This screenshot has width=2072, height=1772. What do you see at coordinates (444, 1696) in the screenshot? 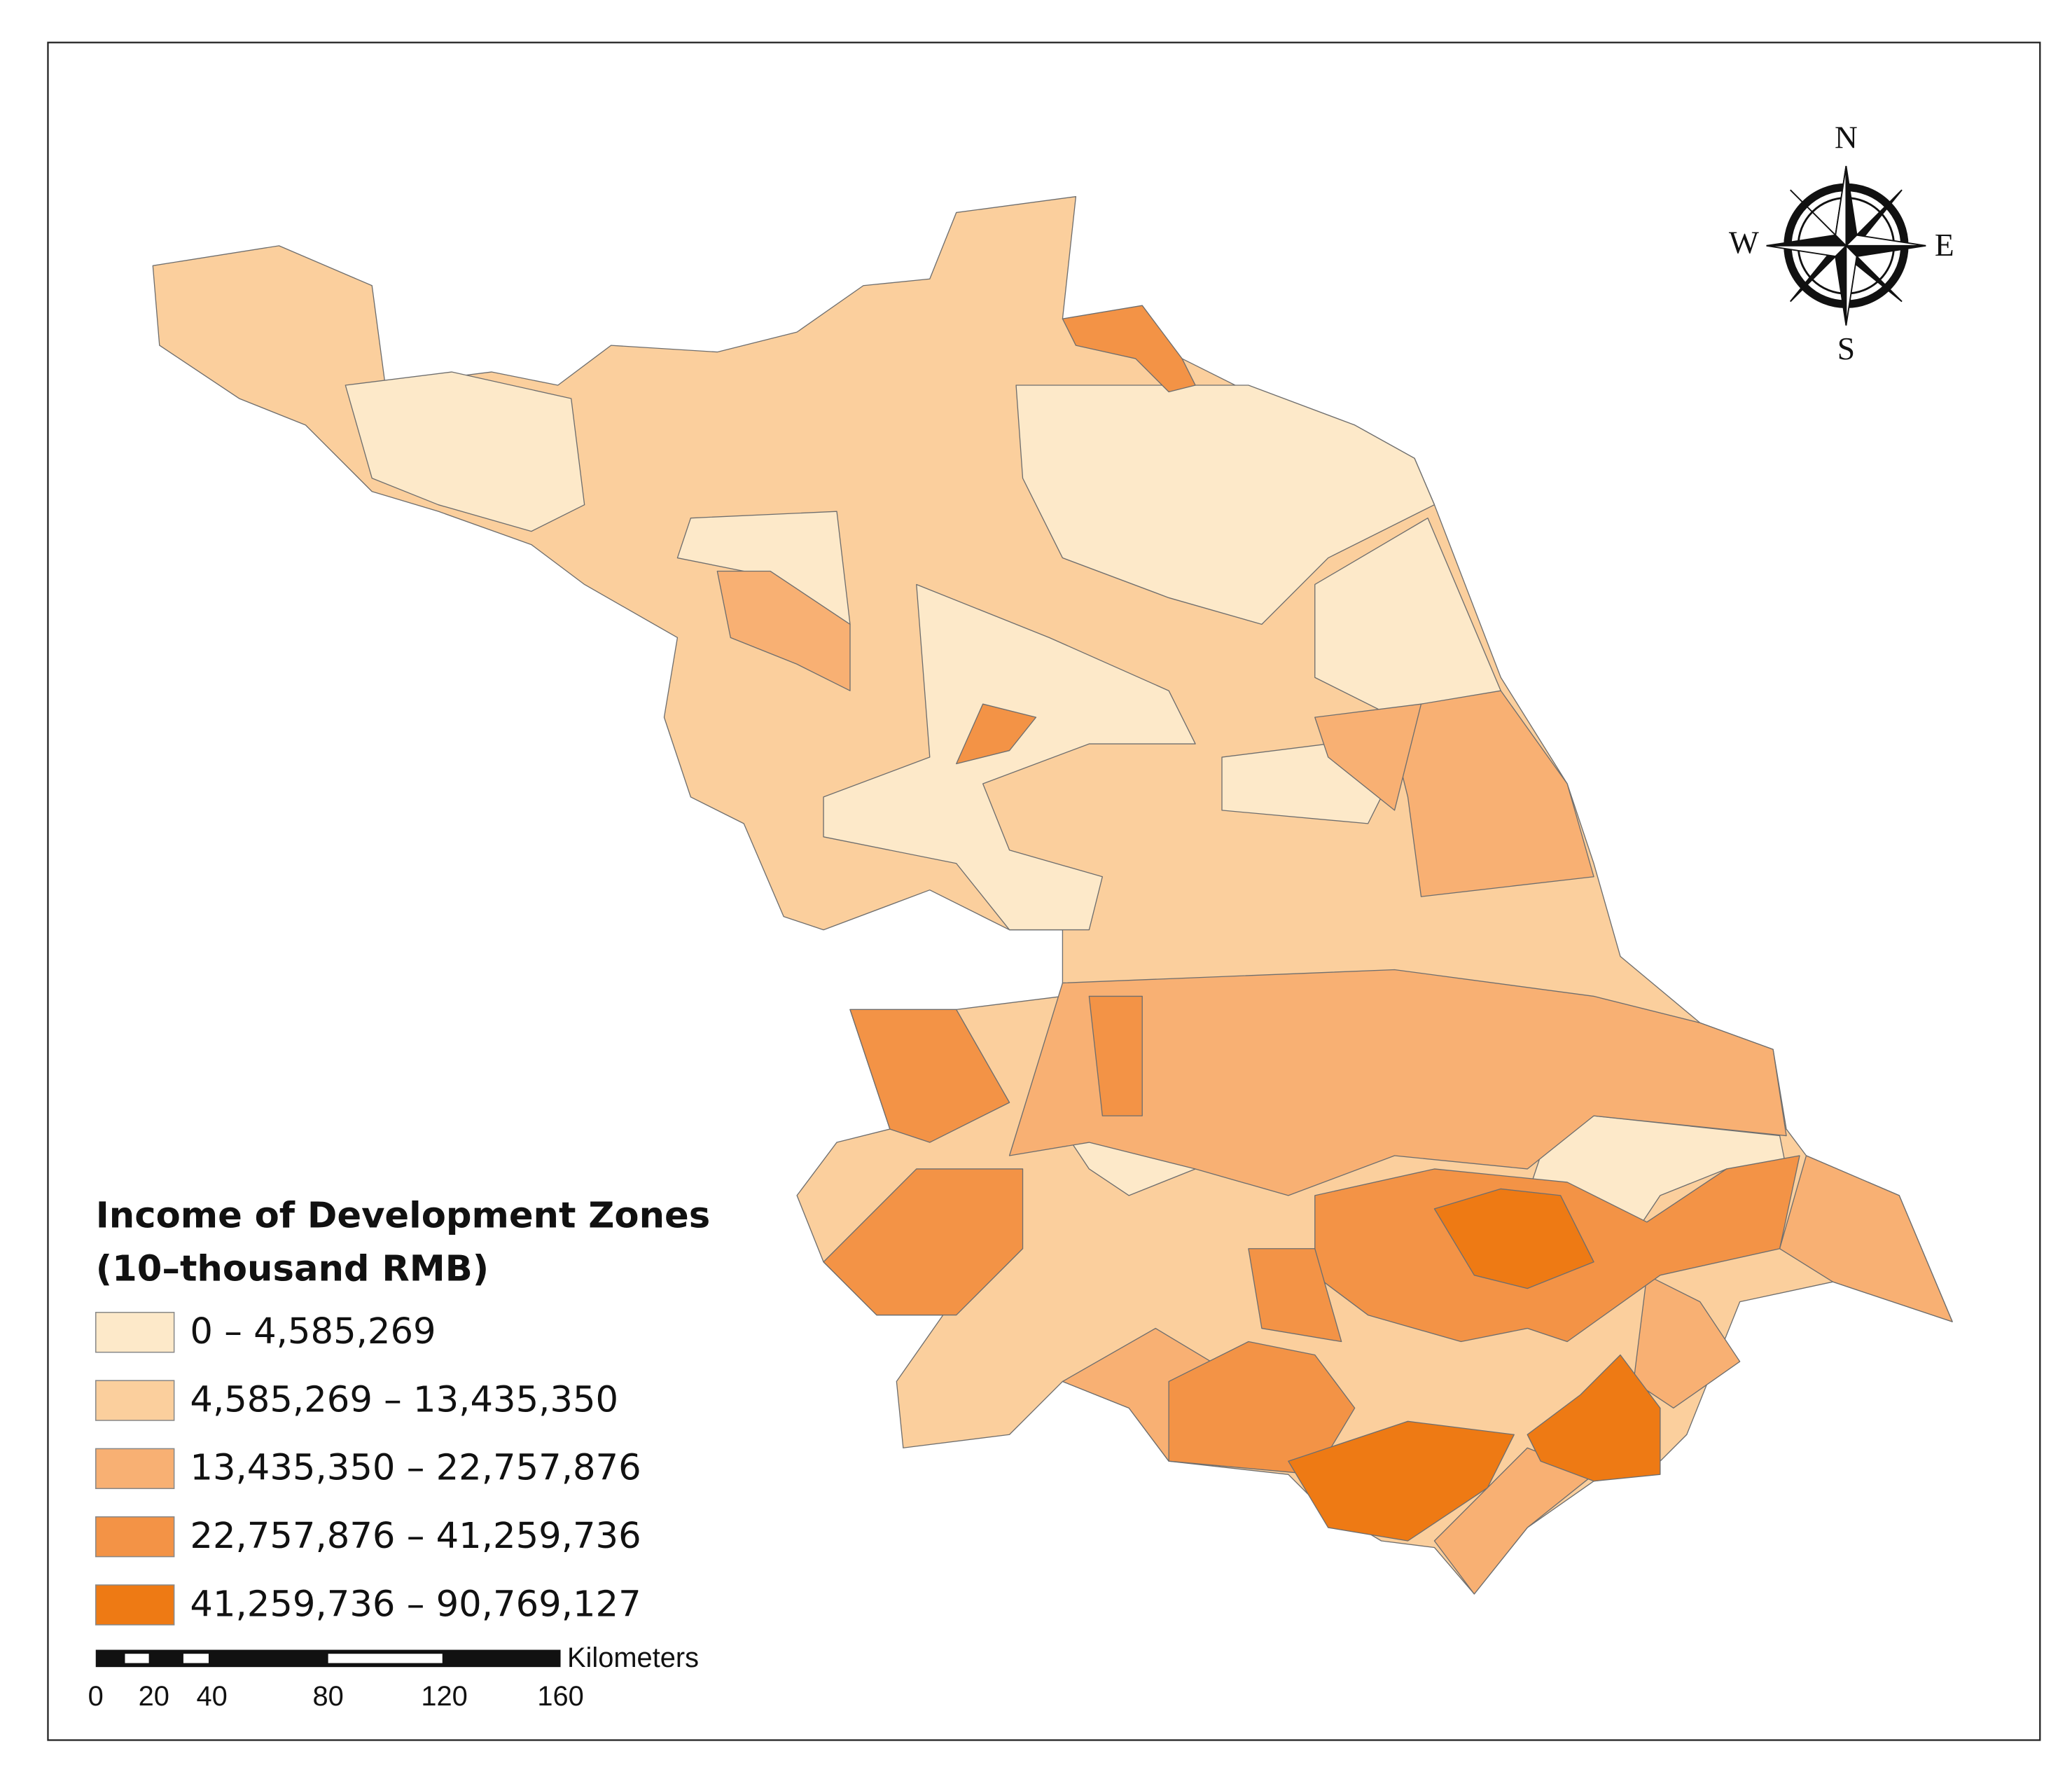
I see `scale-tick-label: 120` at bounding box center [444, 1696].